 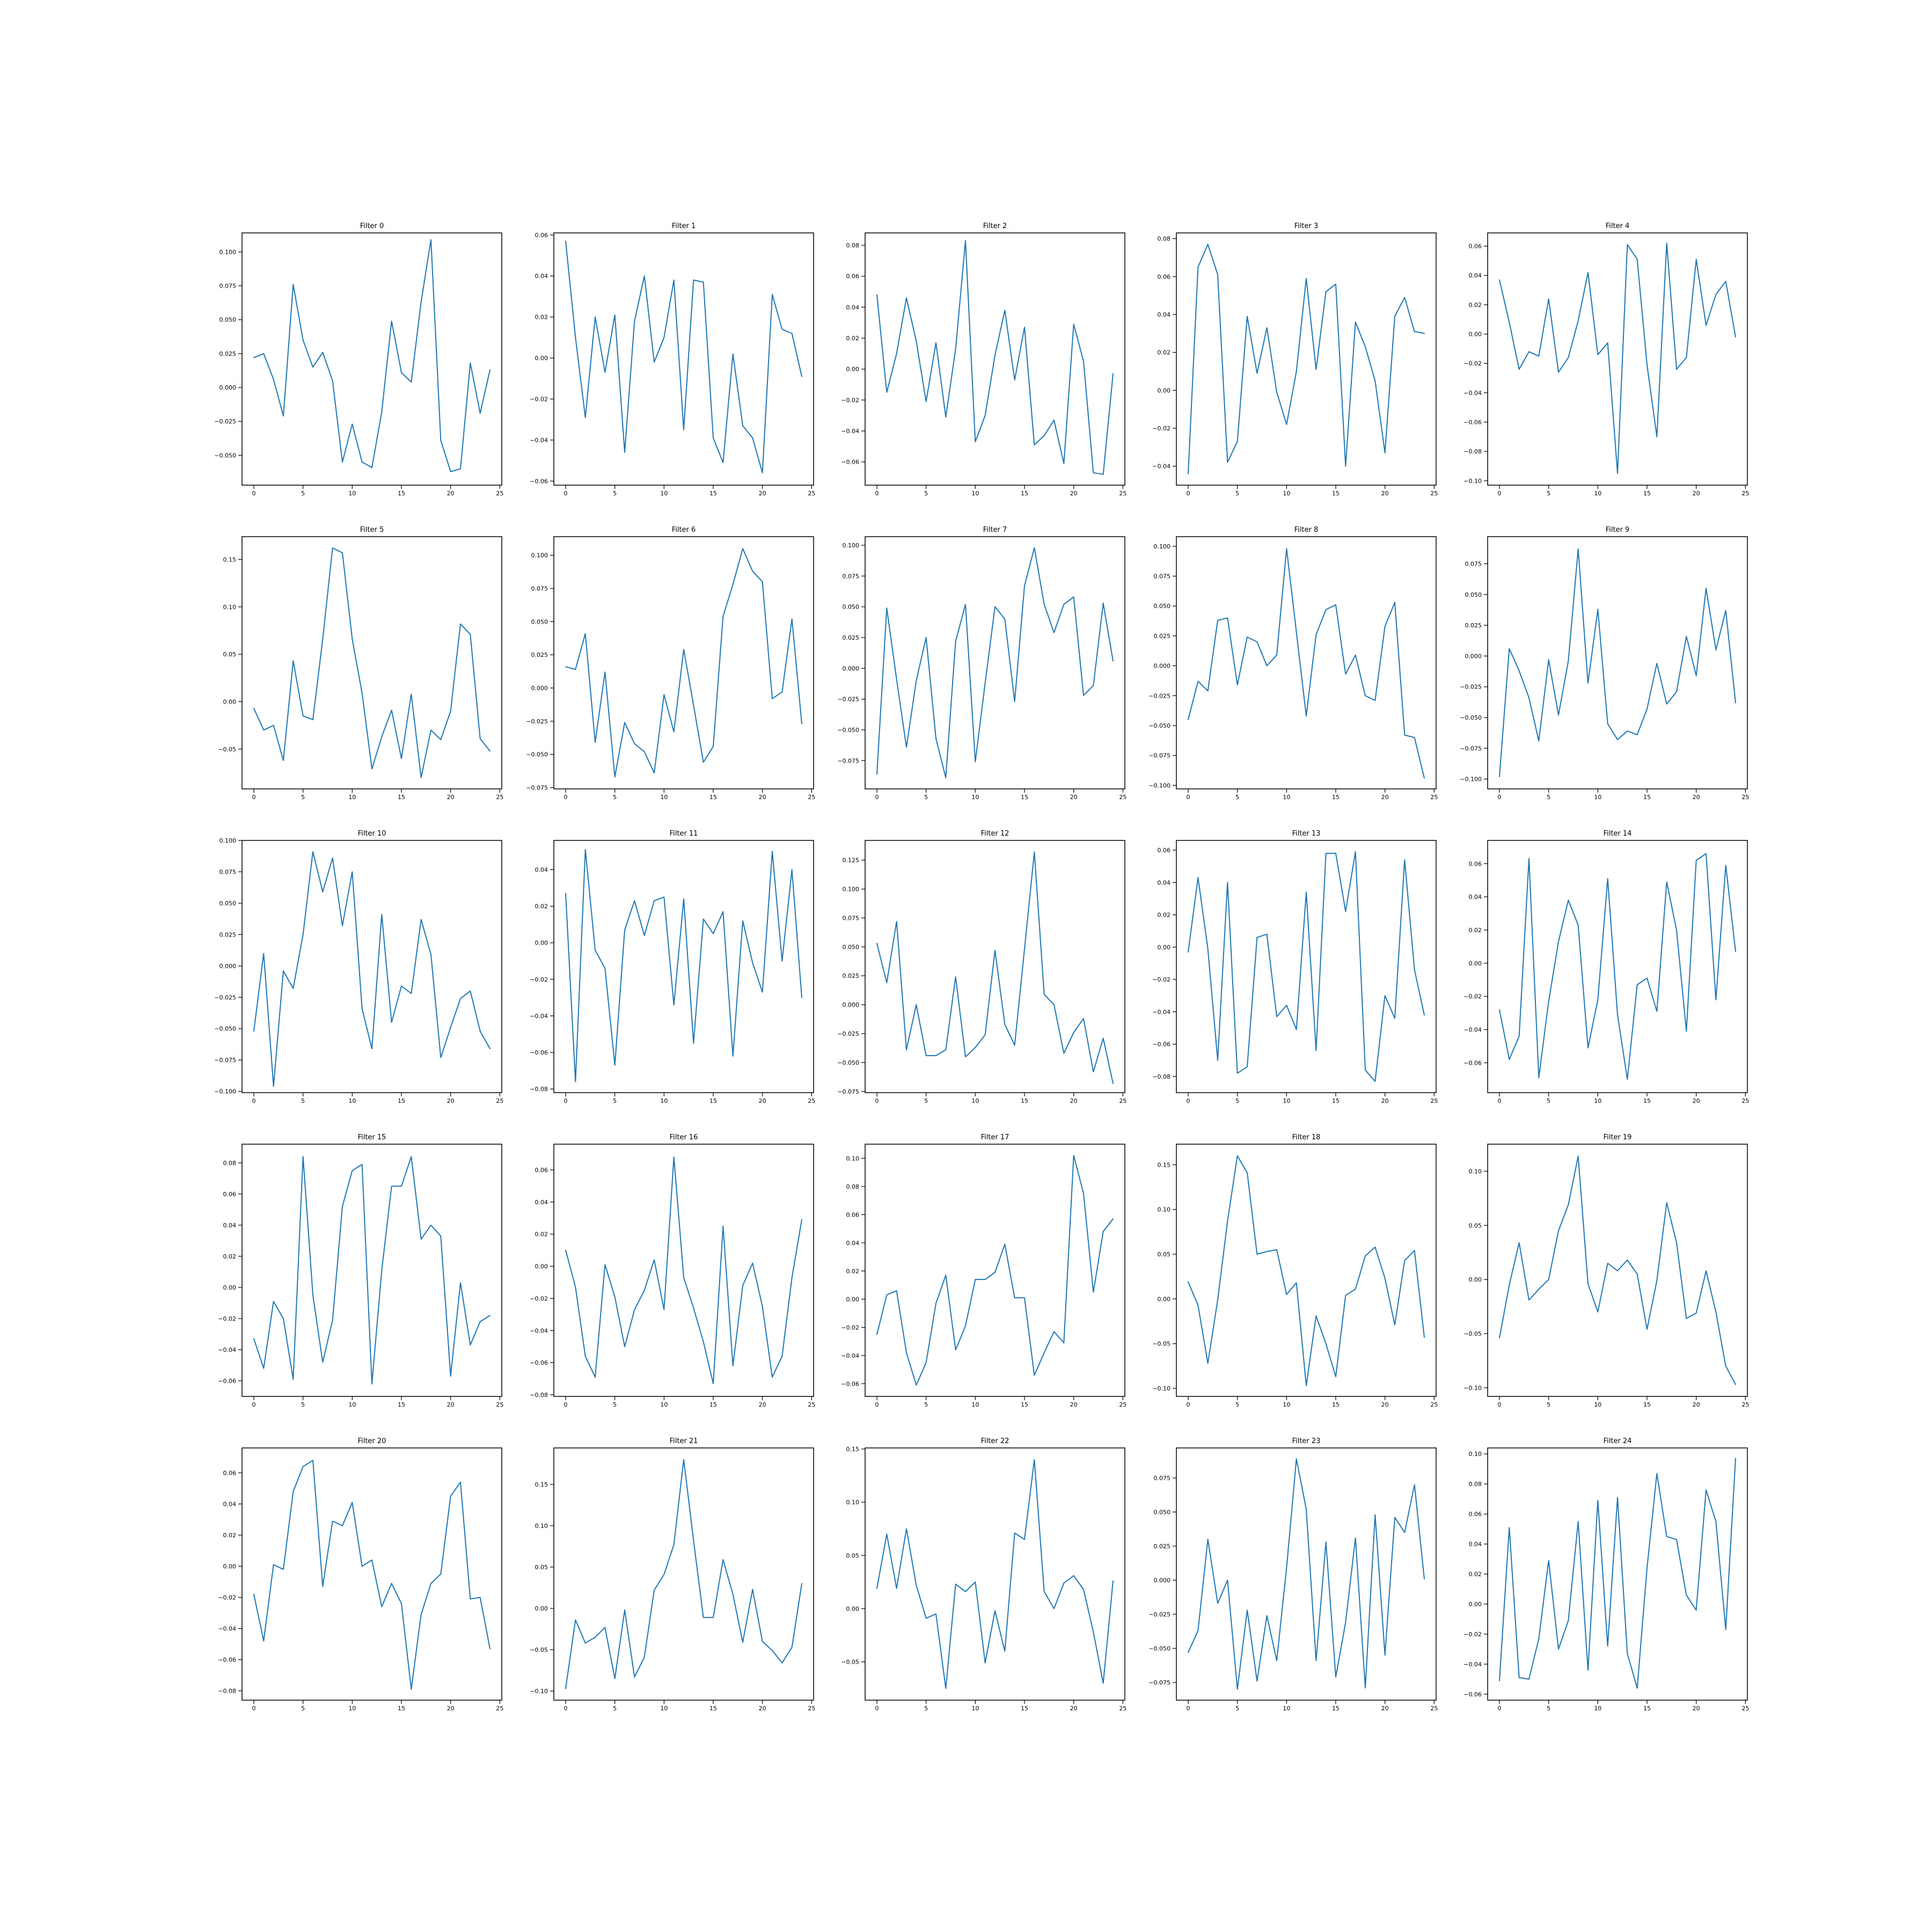 What do you see at coordinates (1162, 606) in the screenshot?
I see `y-tick-label: 0.050` at bounding box center [1162, 606].